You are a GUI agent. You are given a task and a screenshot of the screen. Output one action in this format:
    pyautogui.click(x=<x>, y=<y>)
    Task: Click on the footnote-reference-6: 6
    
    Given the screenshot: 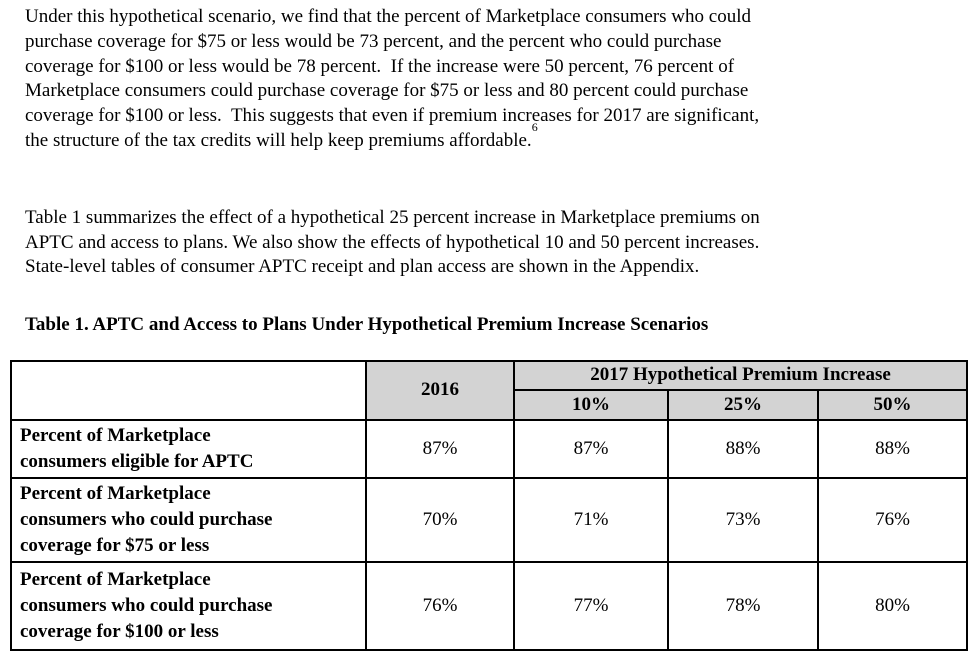 What is the action you would take?
    pyautogui.click(x=534, y=126)
    